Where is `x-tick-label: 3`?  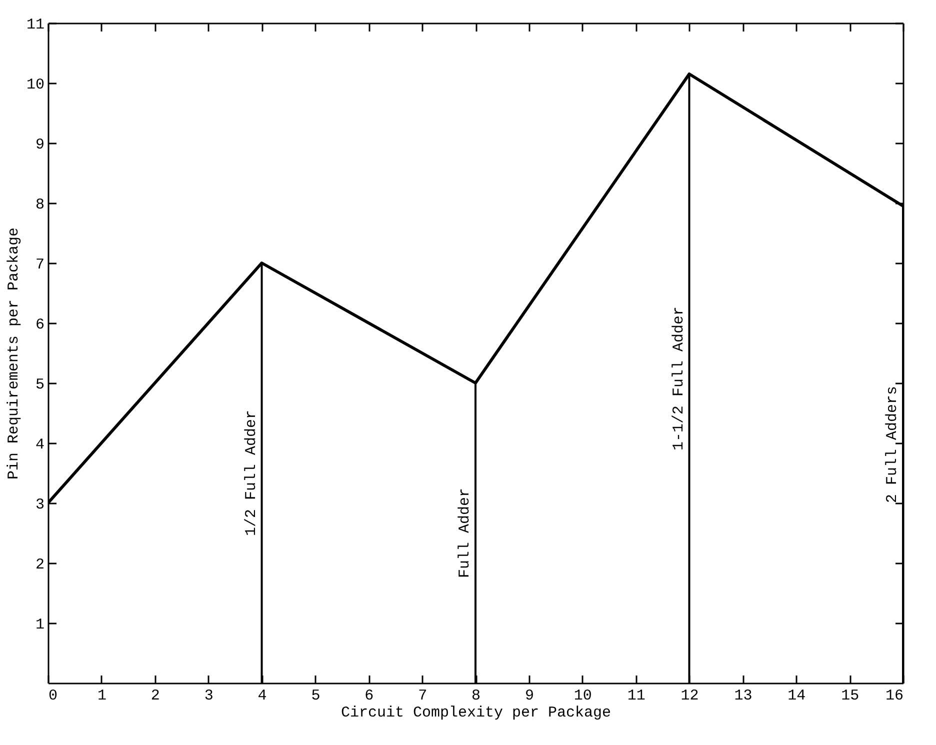 x-tick-label: 3 is located at coordinates (209, 696).